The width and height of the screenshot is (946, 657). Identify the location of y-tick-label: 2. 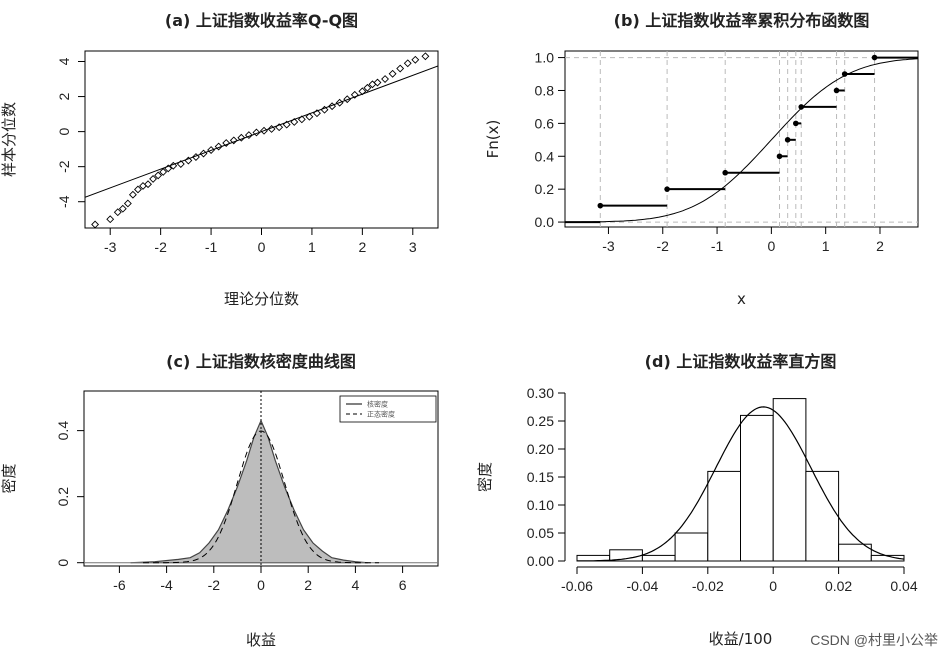
(64, 96).